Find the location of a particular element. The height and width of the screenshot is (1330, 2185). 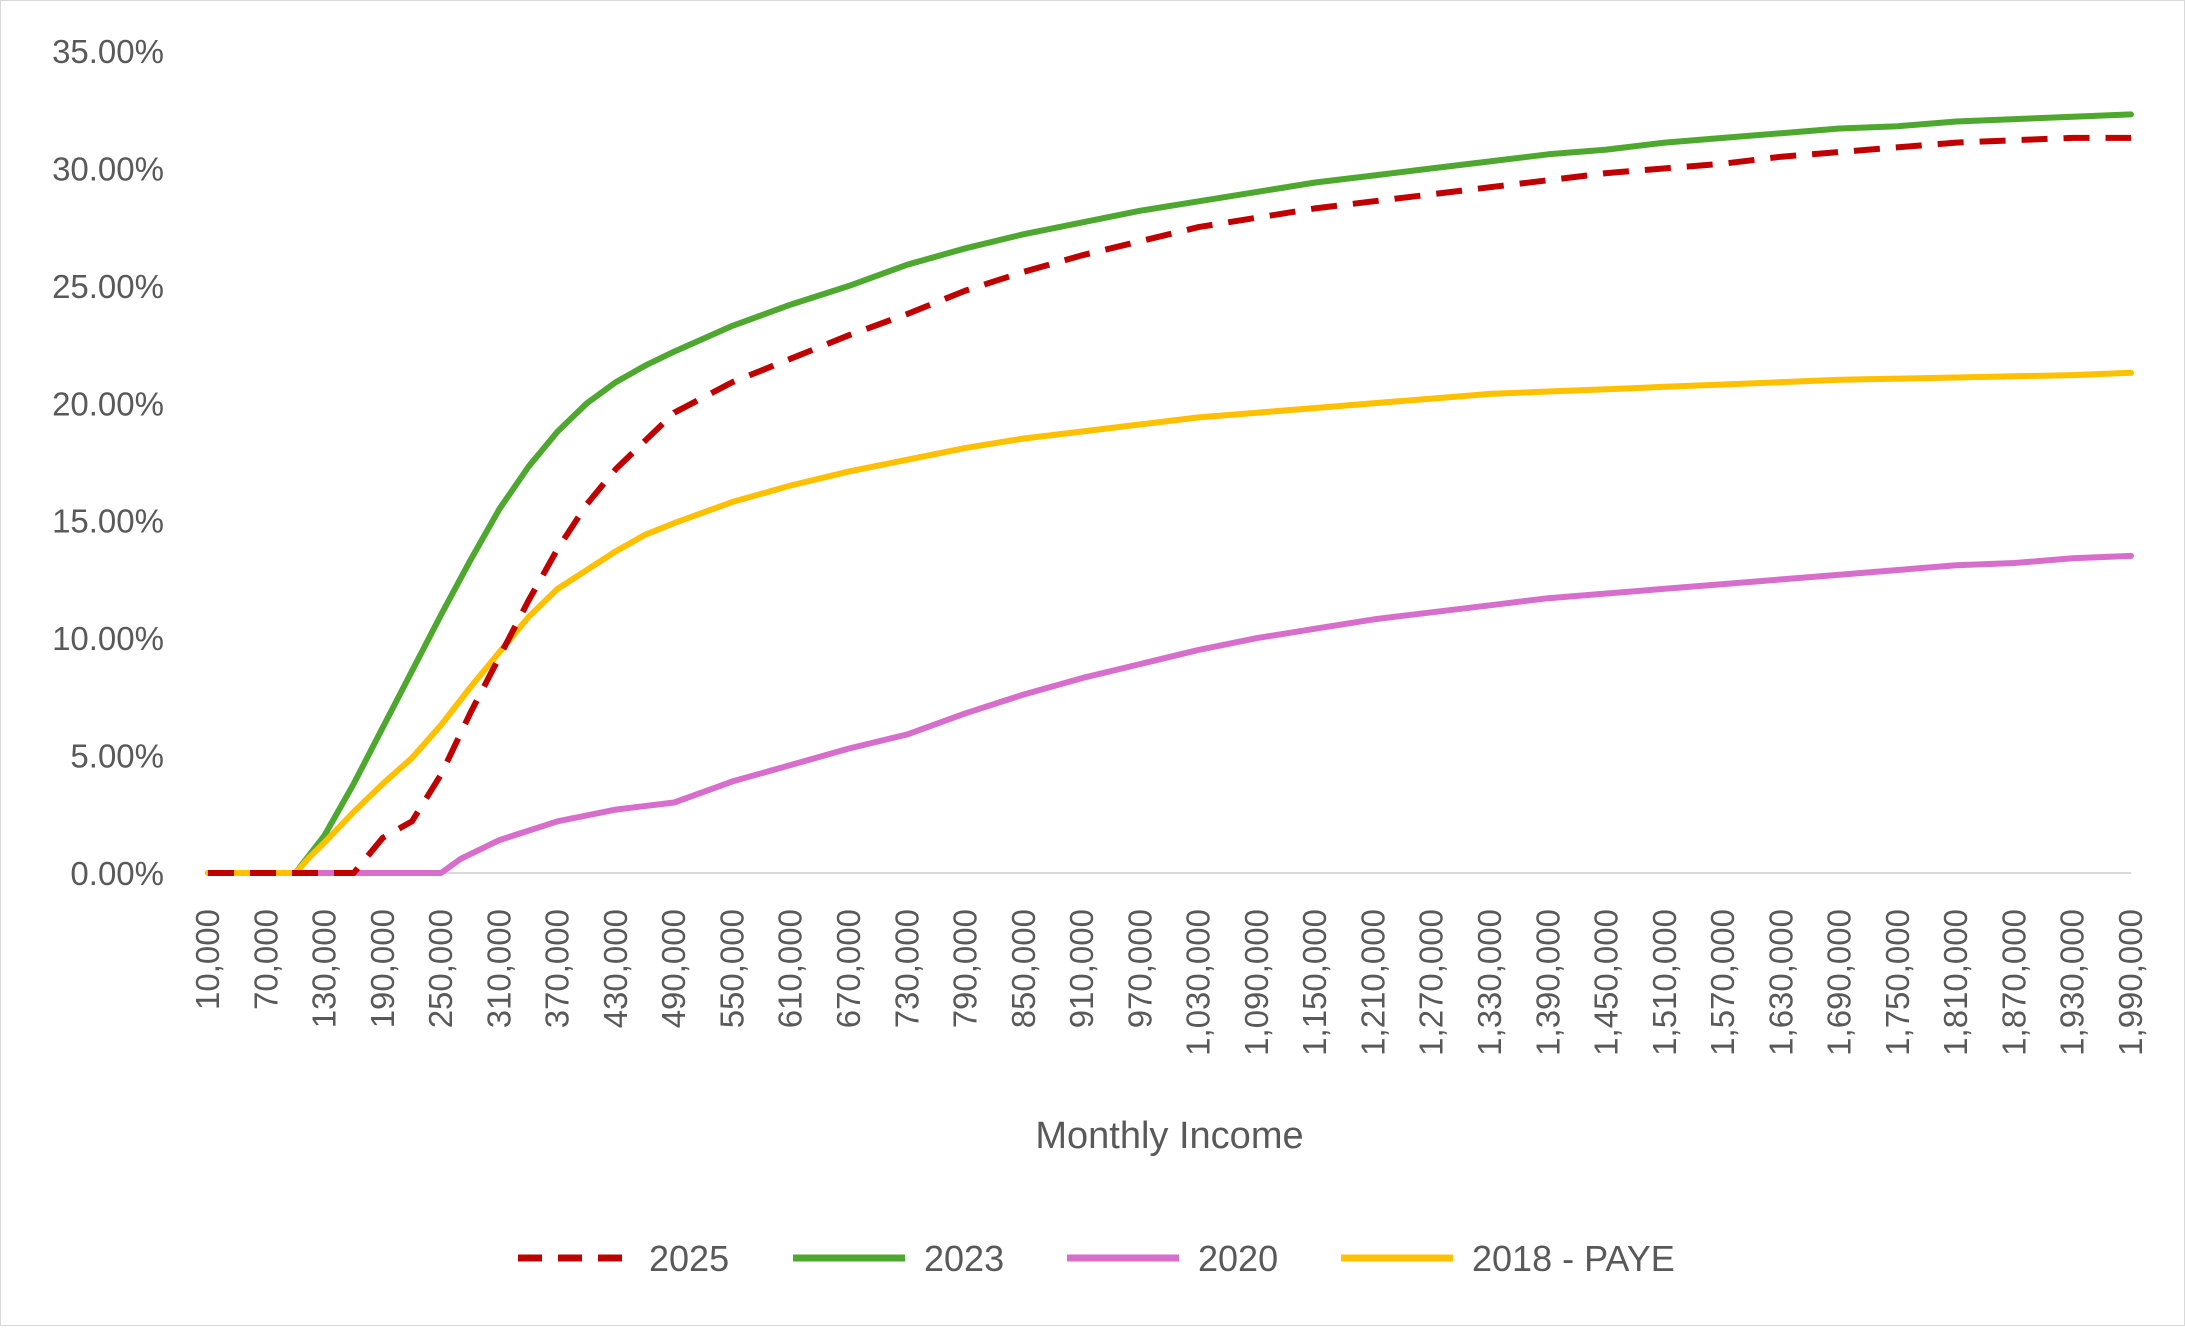

legend-label-2: 2023 is located at coordinates (964, 1258).